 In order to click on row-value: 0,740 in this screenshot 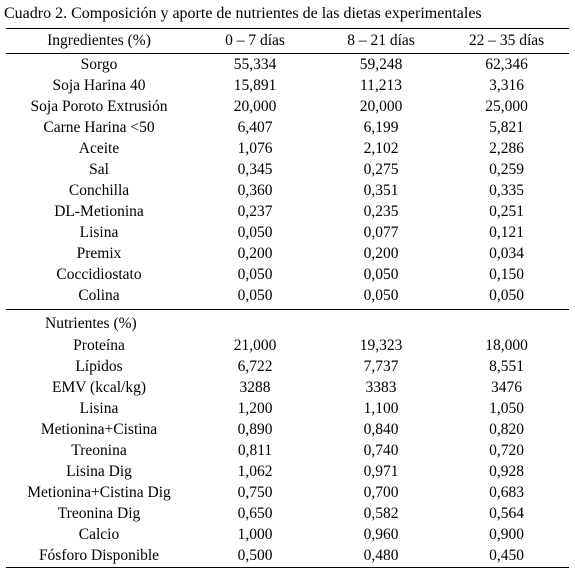, I will do `click(381, 450)`.